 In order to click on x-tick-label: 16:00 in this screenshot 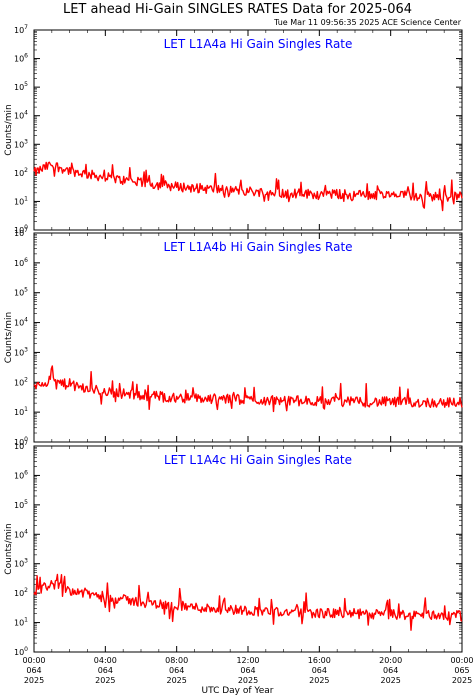, I will do `click(319, 660)`.